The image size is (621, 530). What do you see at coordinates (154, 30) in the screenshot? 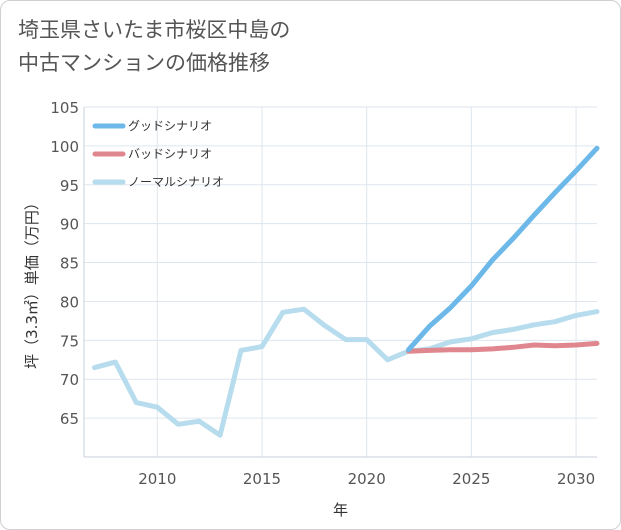
I see `chart-title-line1: 埼玉県さいたま市桜区中島の` at bounding box center [154, 30].